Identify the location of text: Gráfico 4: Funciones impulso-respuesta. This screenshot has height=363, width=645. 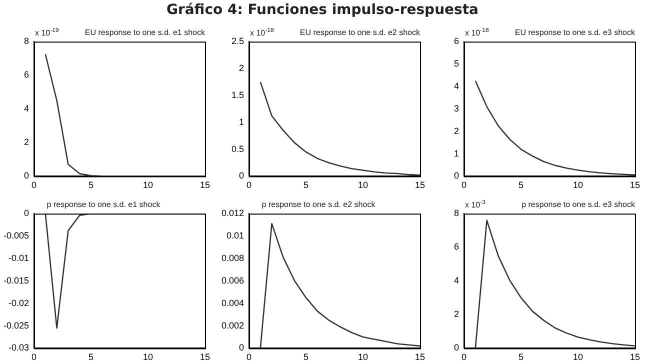
(322, 10).